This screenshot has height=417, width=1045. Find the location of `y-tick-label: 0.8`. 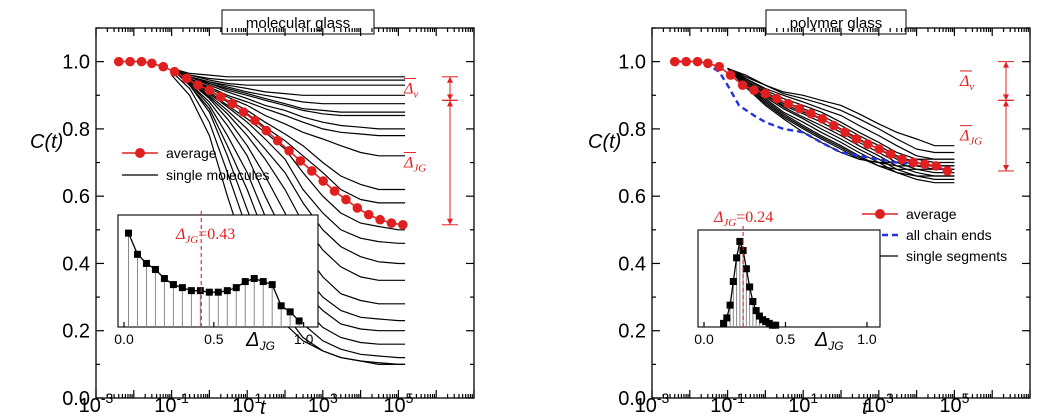

y-tick-label: 0.8 is located at coordinates (76, 130).